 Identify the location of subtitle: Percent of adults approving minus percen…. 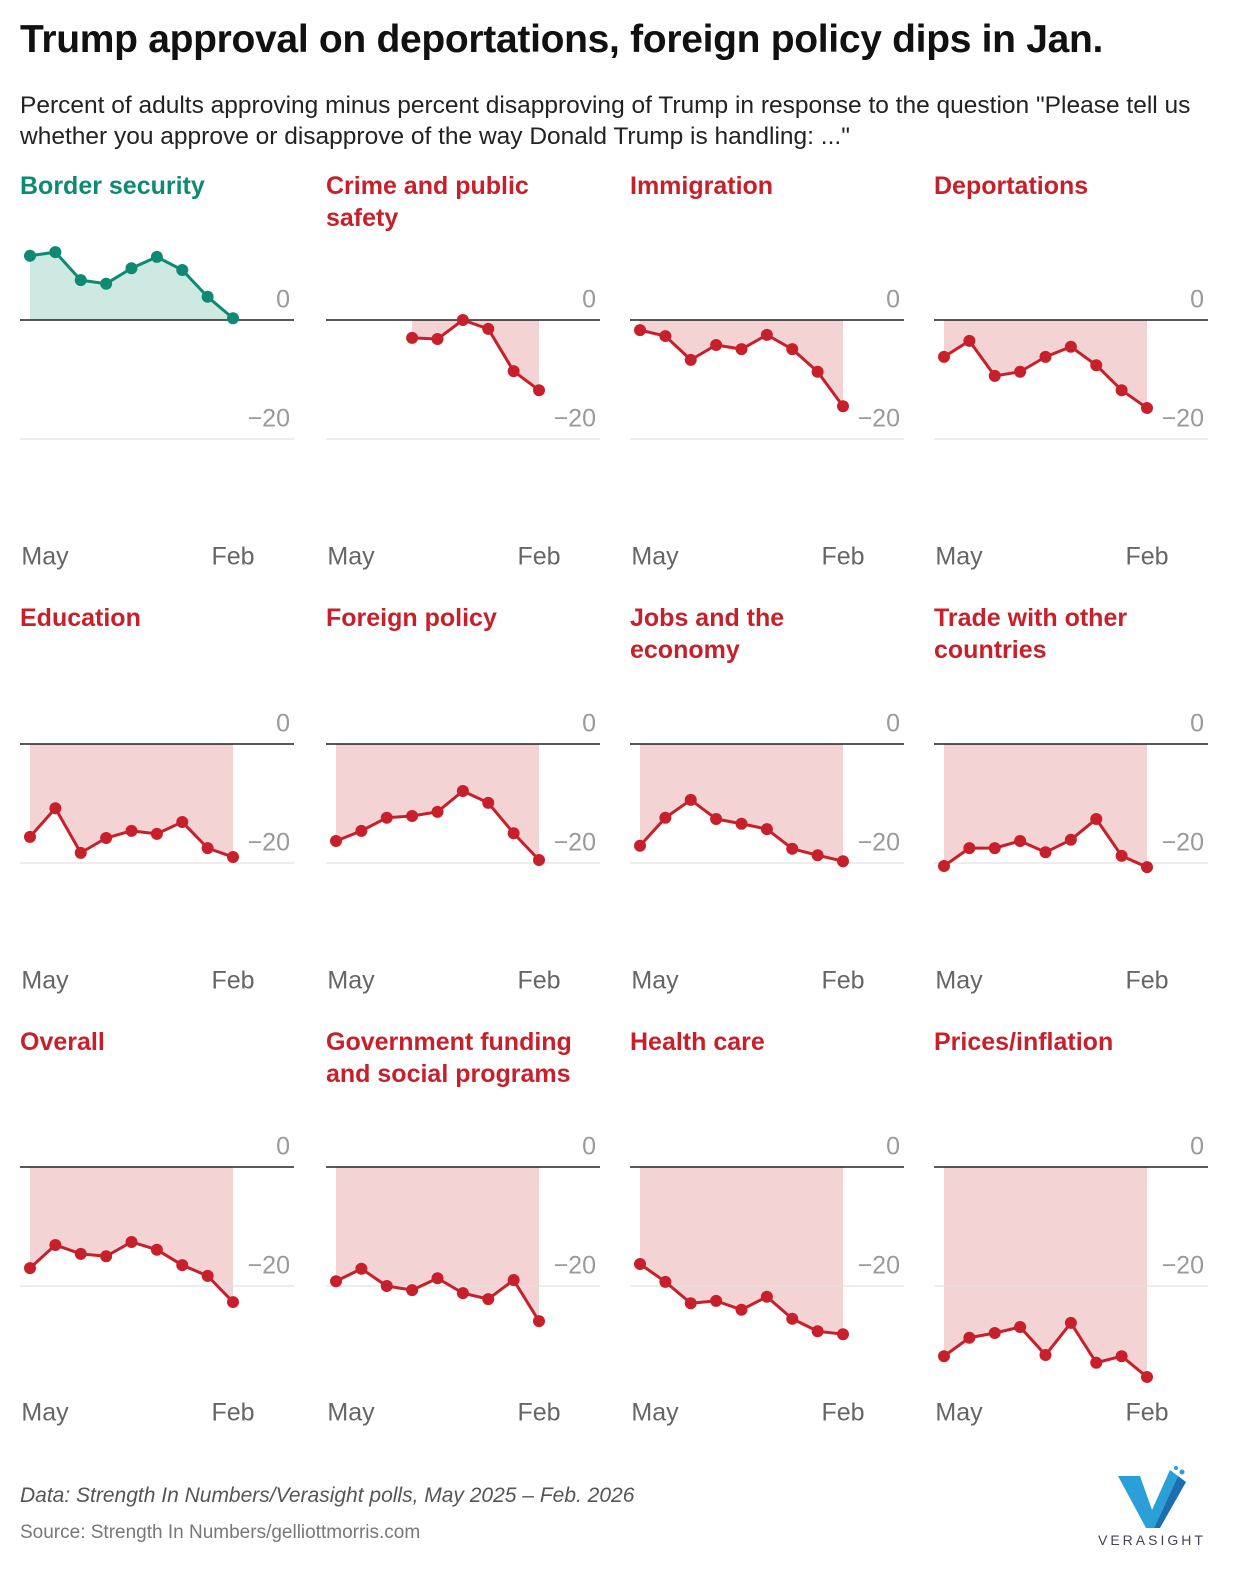
(605, 121).